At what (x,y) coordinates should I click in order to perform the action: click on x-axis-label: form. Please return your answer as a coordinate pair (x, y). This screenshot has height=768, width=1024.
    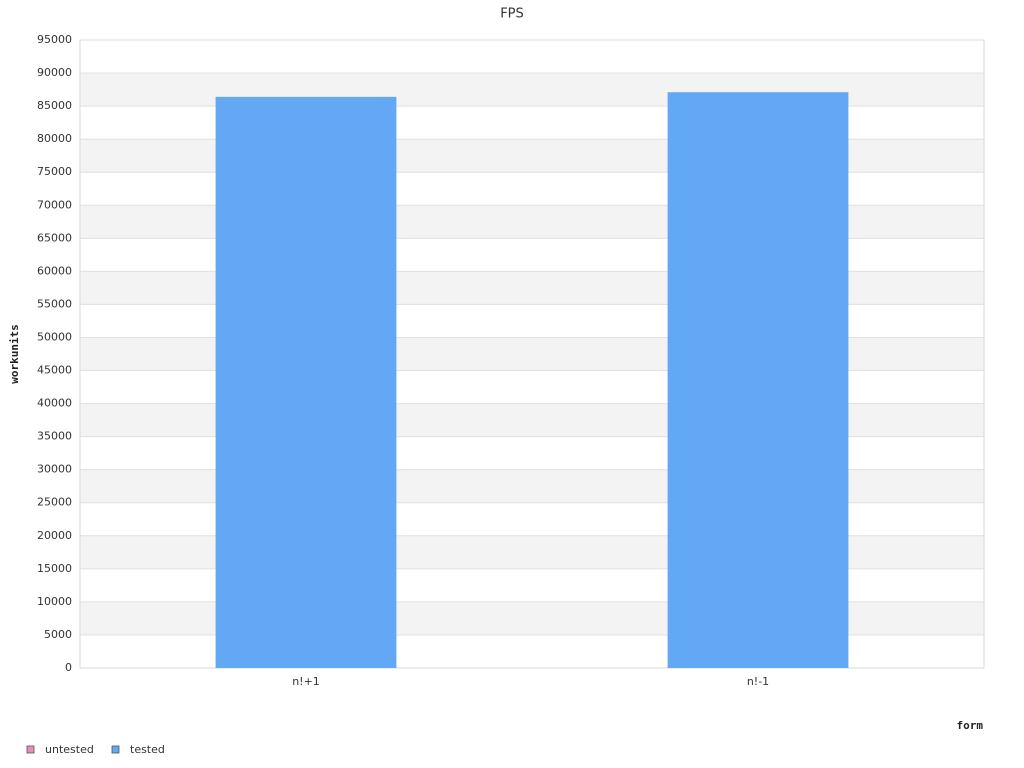
    Looking at the image, I should click on (970, 725).